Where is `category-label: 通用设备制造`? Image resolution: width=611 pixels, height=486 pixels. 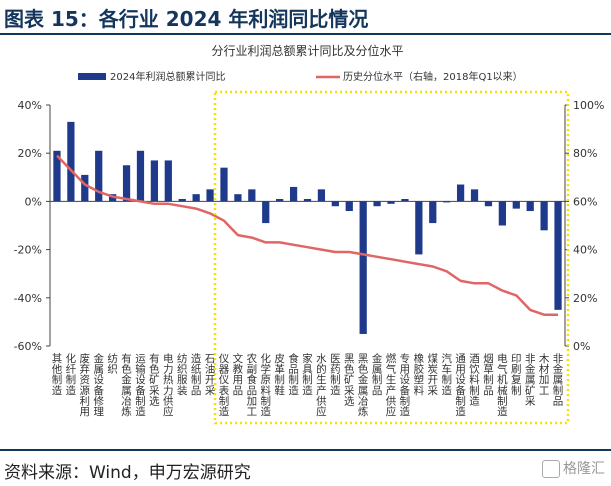
category-label: 通用设备制造 is located at coordinates (460, 385).